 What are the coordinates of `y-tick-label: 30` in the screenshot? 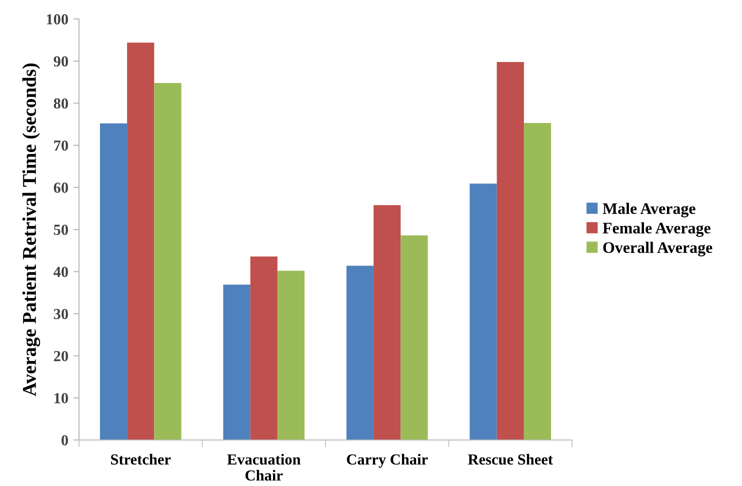 It's located at (61, 314).